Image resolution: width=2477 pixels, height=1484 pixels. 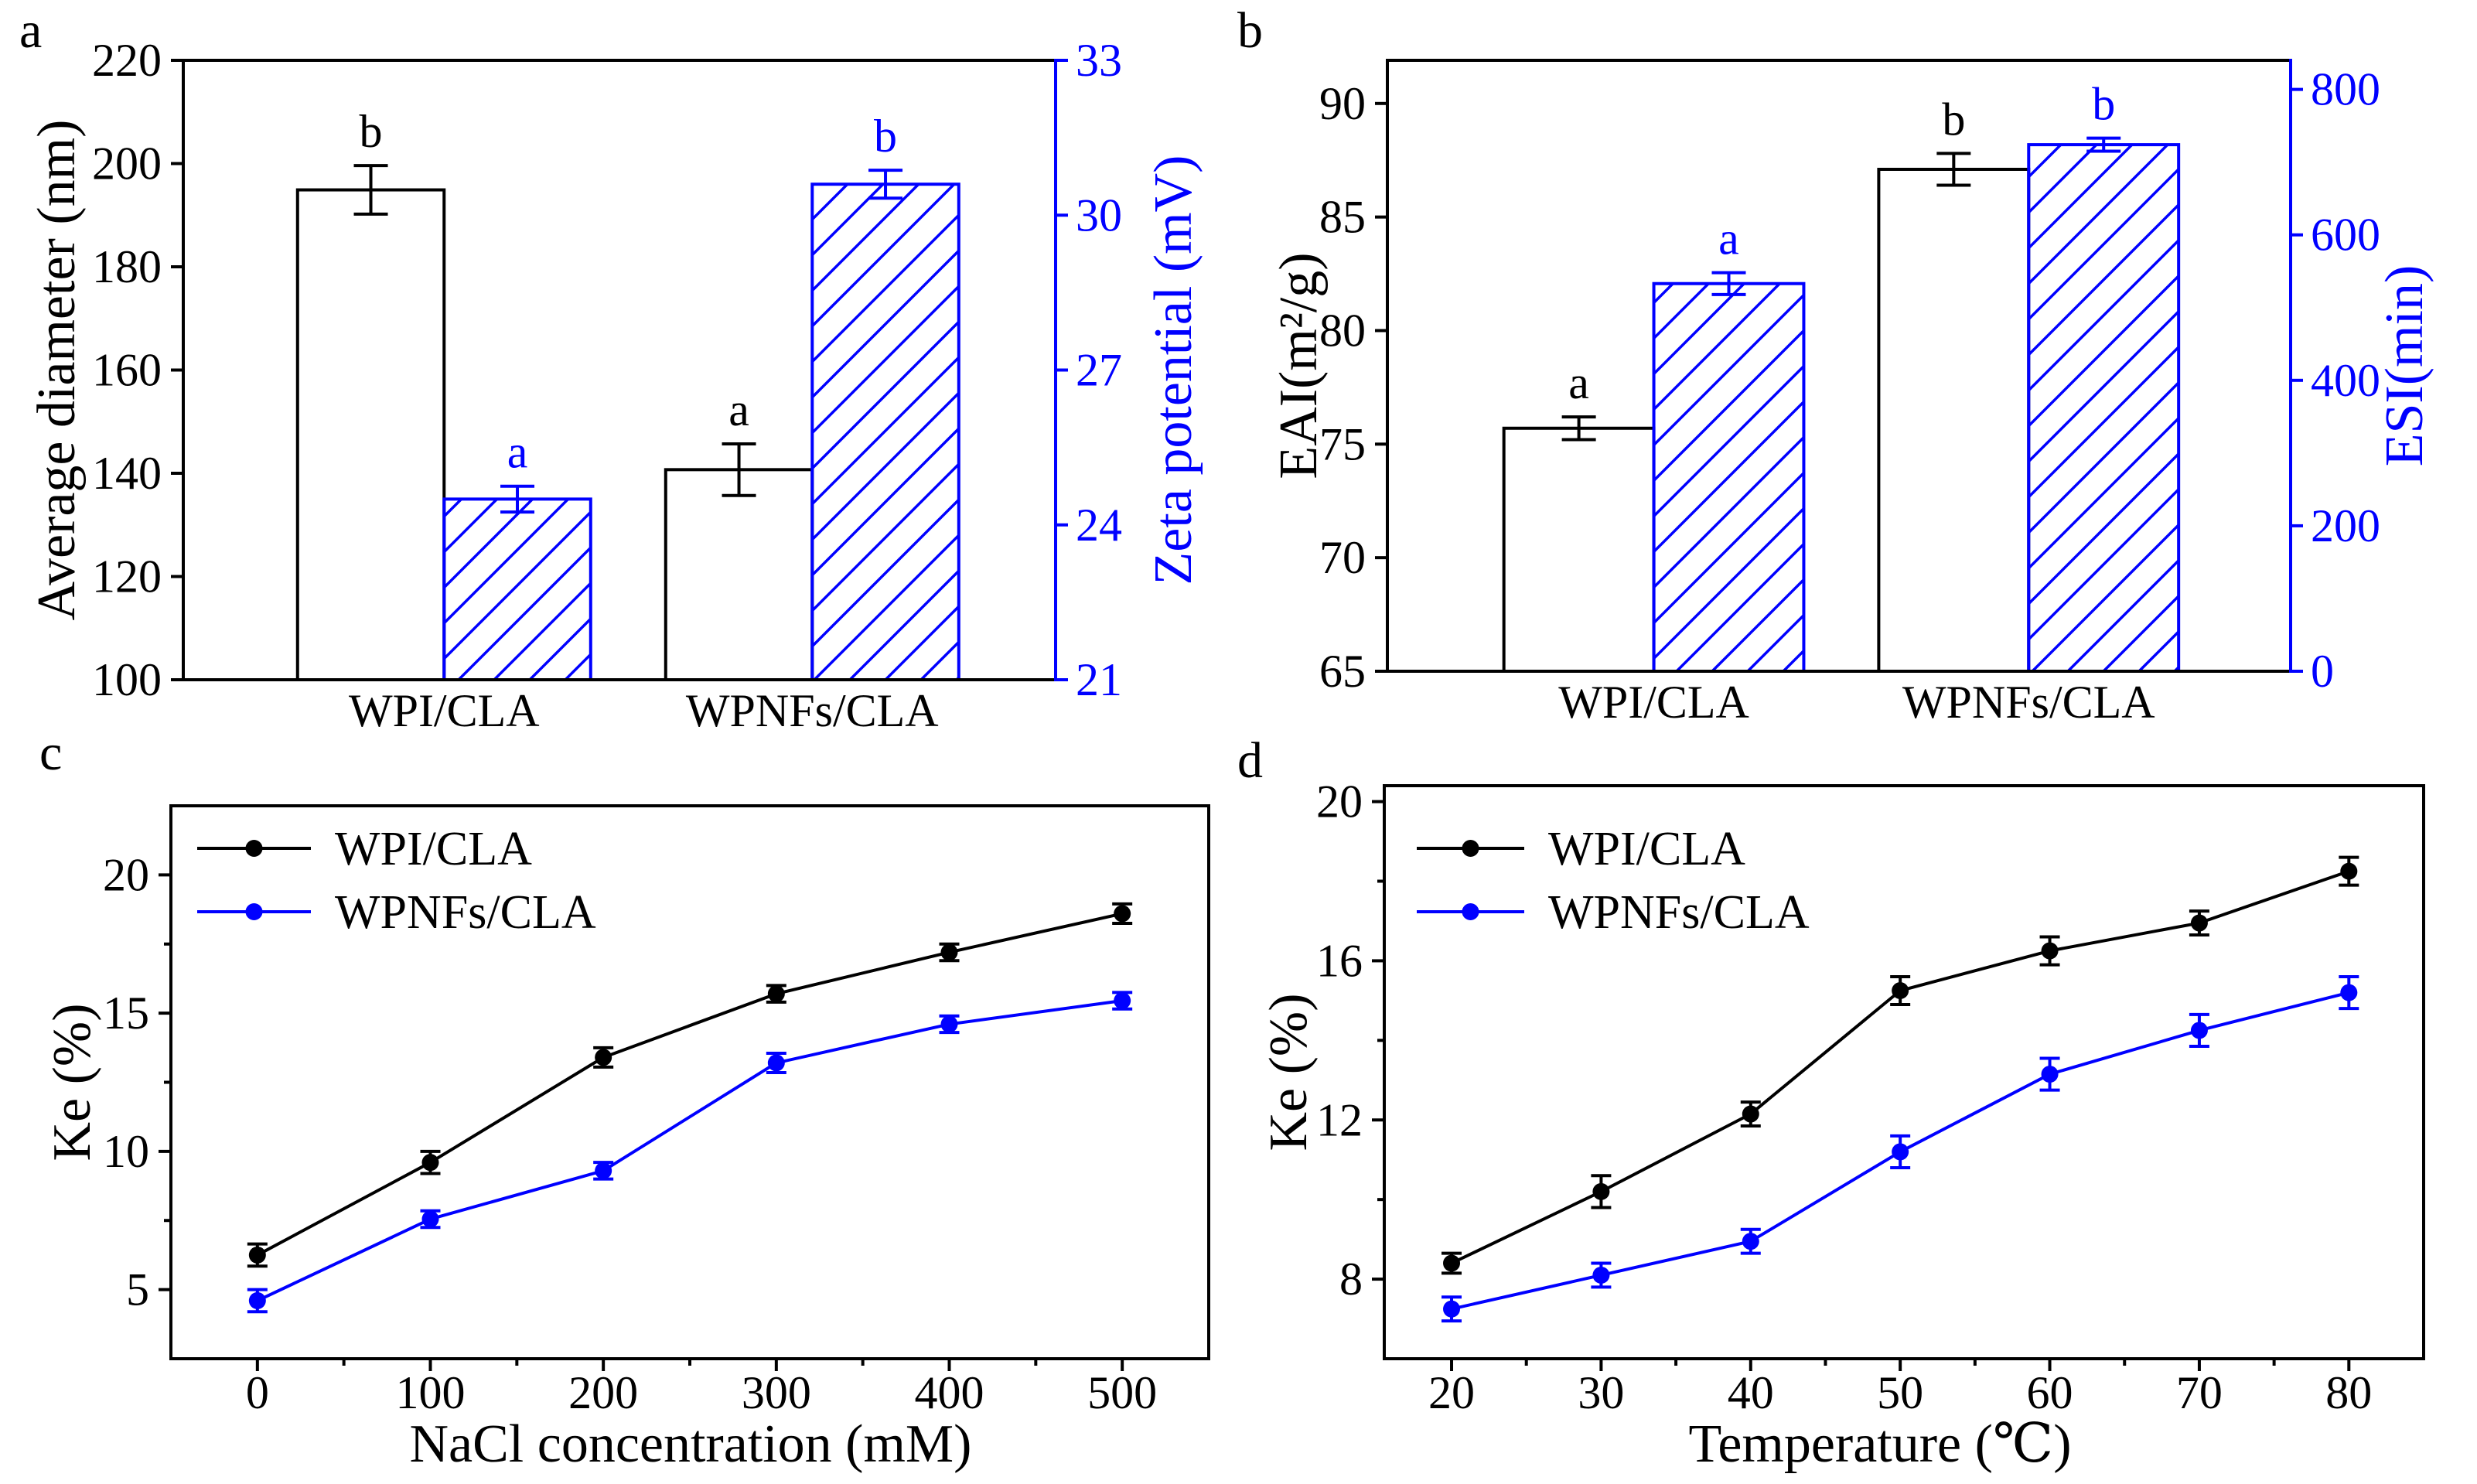 What do you see at coordinates (738, 409) in the screenshot?
I see `significance-letter-left-1: a` at bounding box center [738, 409].